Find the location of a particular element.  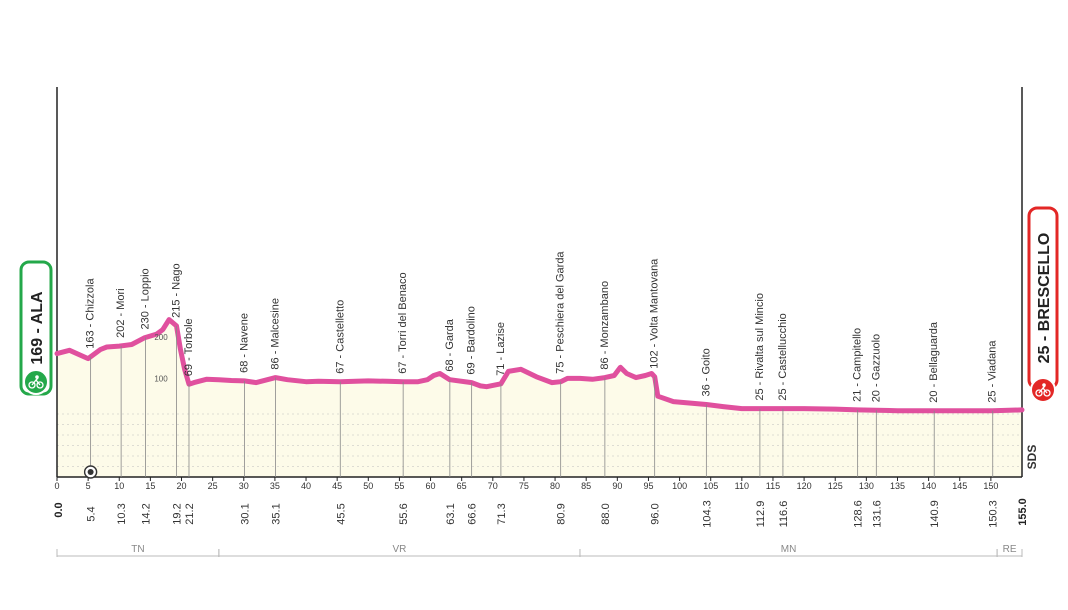

sponsor-mark: SDS is located at coordinates (1032, 457).